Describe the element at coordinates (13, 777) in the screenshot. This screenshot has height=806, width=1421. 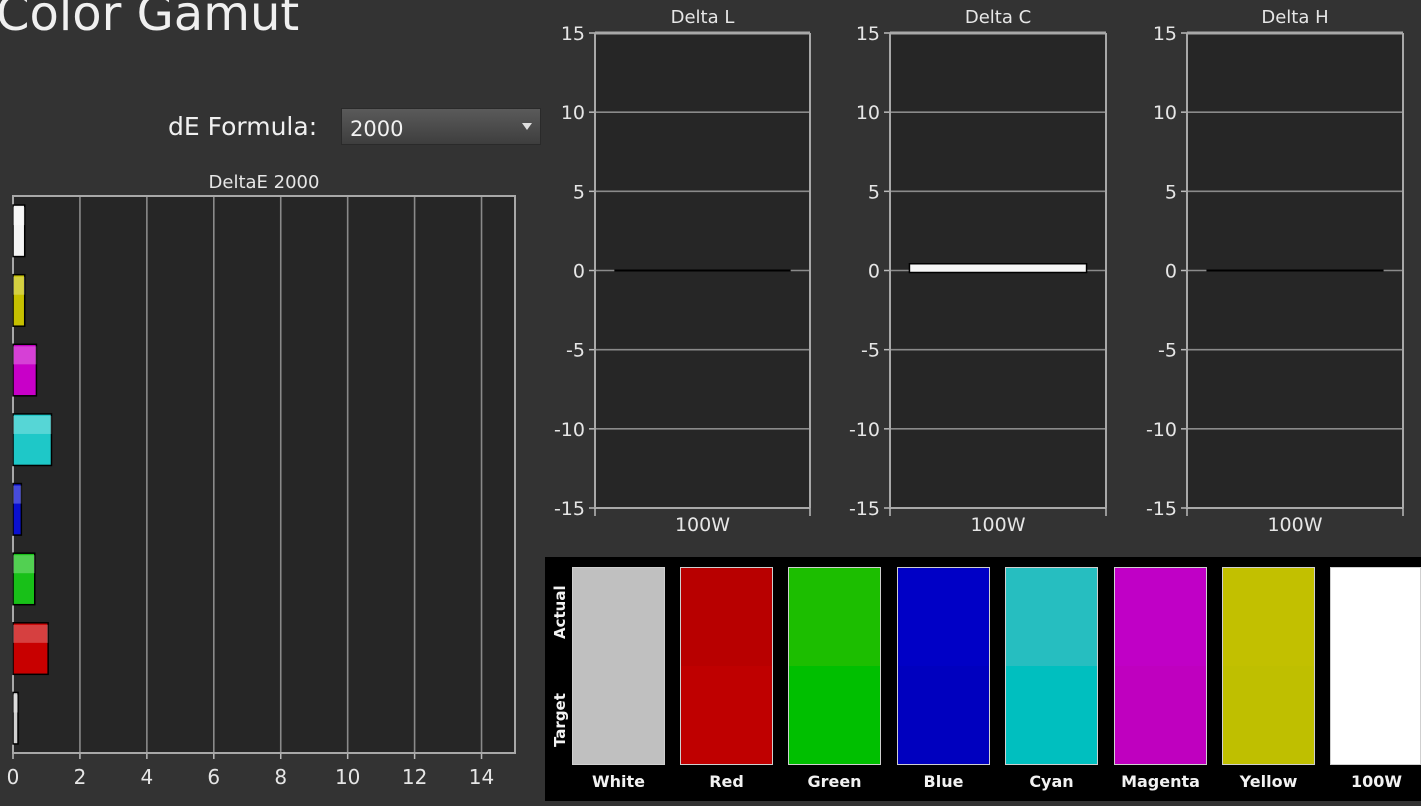
I see `deltae-x-tick-label: 0` at that location.